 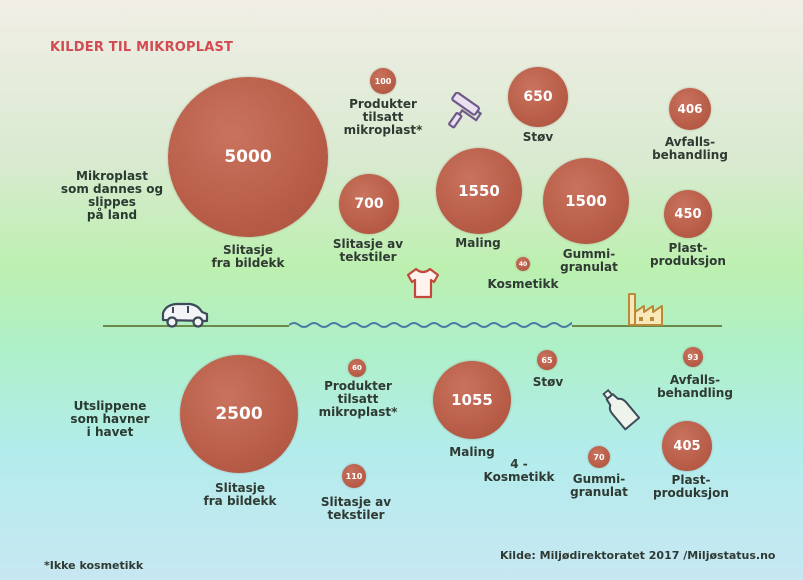 I want to click on bubble-sea-plastic: 405, so click(x=687, y=446).